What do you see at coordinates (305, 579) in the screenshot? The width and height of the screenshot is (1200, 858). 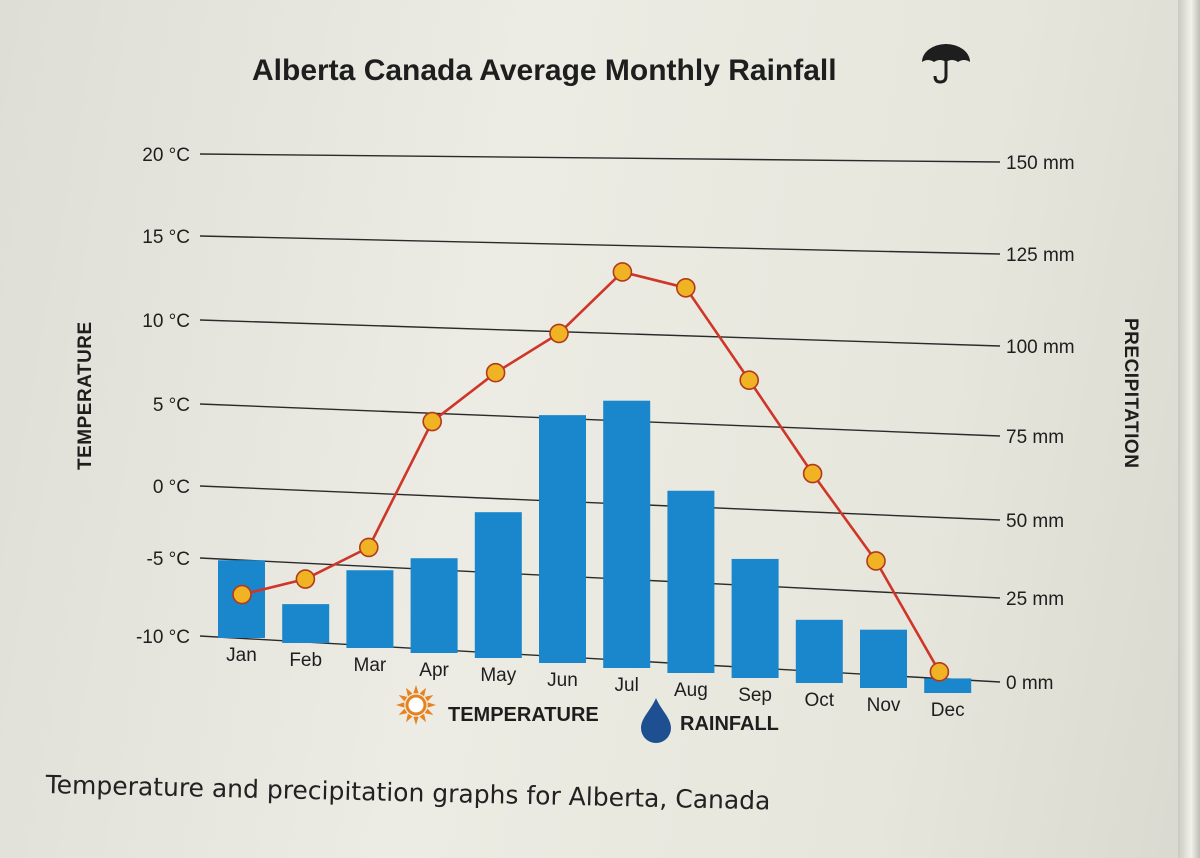 I see `temperature-point-feb` at bounding box center [305, 579].